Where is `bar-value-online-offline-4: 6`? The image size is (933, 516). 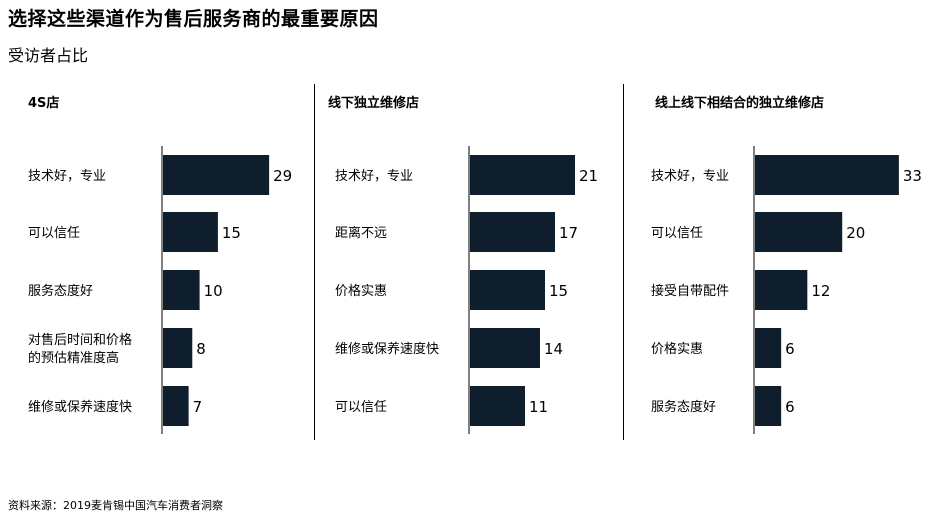 bar-value-online-offline-4: 6 is located at coordinates (790, 407).